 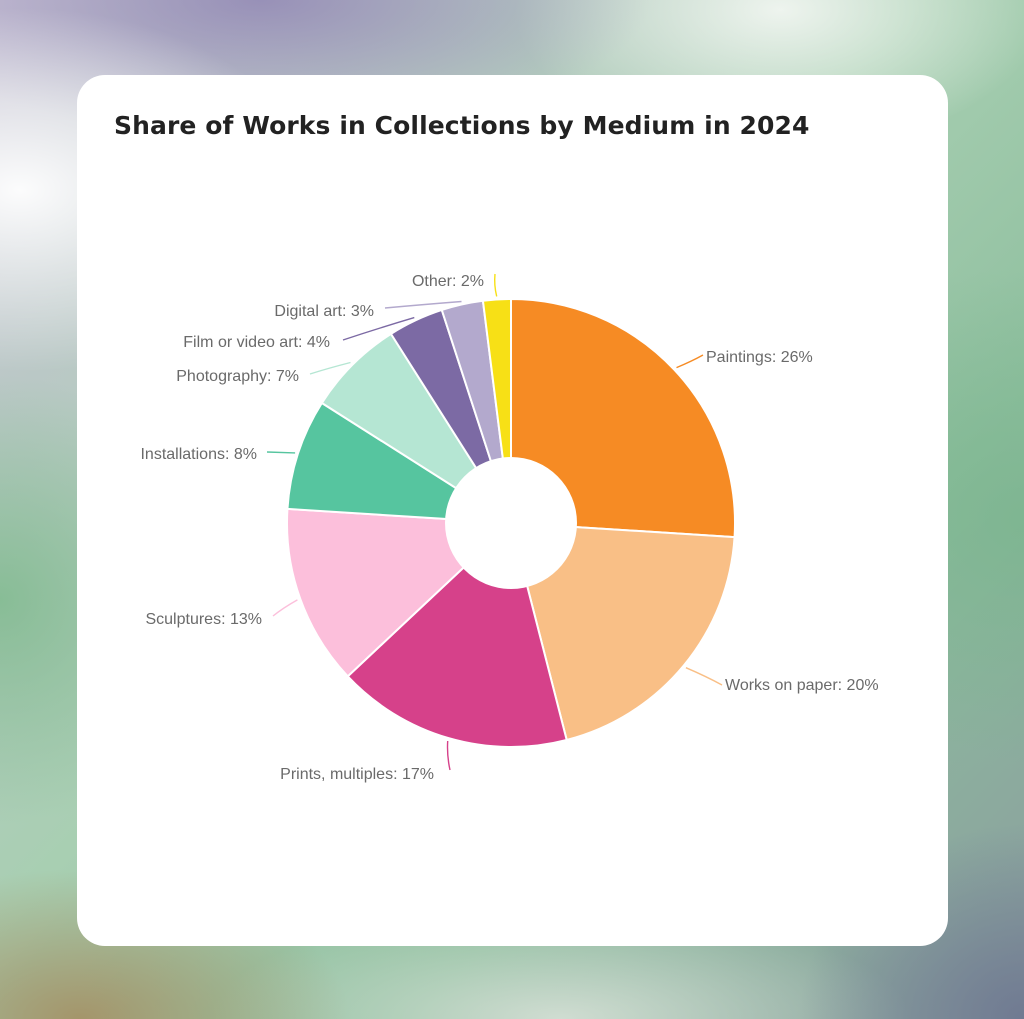 What do you see at coordinates (237, 376) in the screenshot?
I see `slice-label-photography: Photography: 7%` at bounding box center [237, 376].